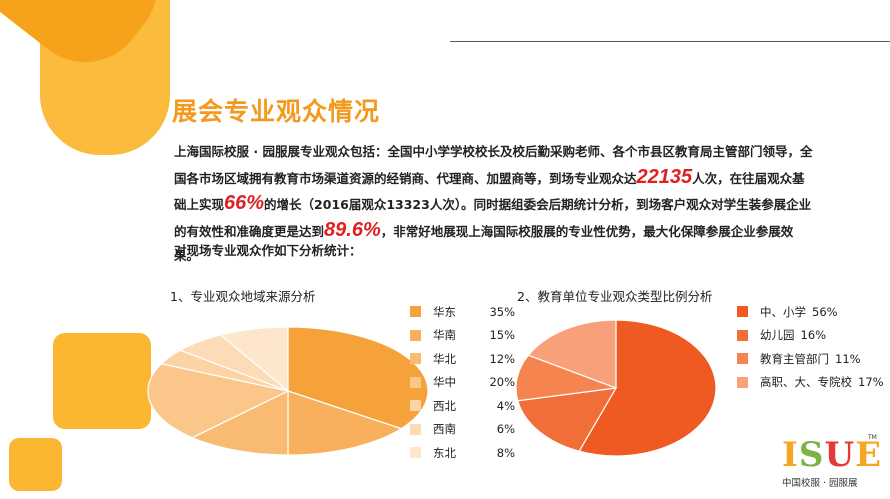  I want to click on top-divider-line, so click(670, 41).